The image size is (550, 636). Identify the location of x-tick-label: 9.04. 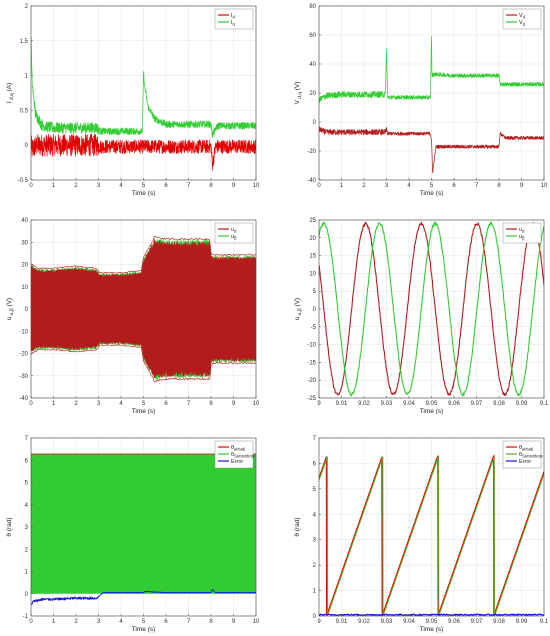
(409, 404).